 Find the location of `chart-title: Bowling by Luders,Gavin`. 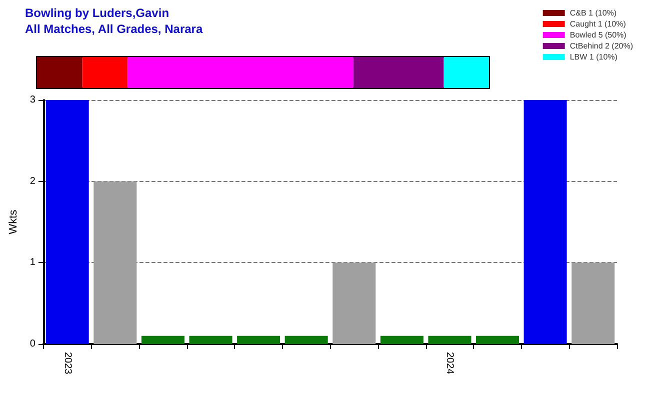

chart-title: Bowling by Luders,Gavin is located at coordinates (97, 13).